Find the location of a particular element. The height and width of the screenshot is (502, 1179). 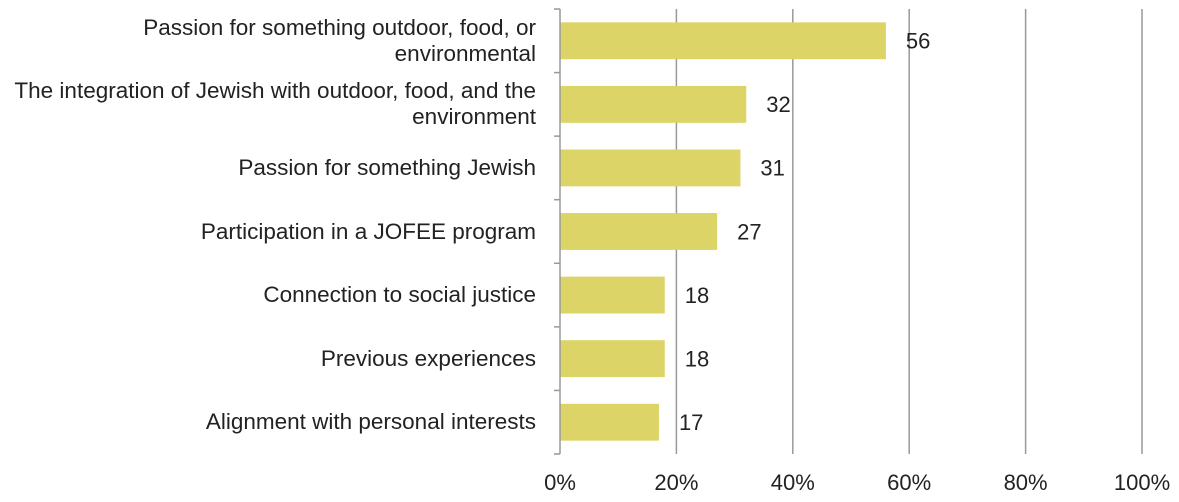

category-label: Connection to social justice is located at coordinates (399, 295).